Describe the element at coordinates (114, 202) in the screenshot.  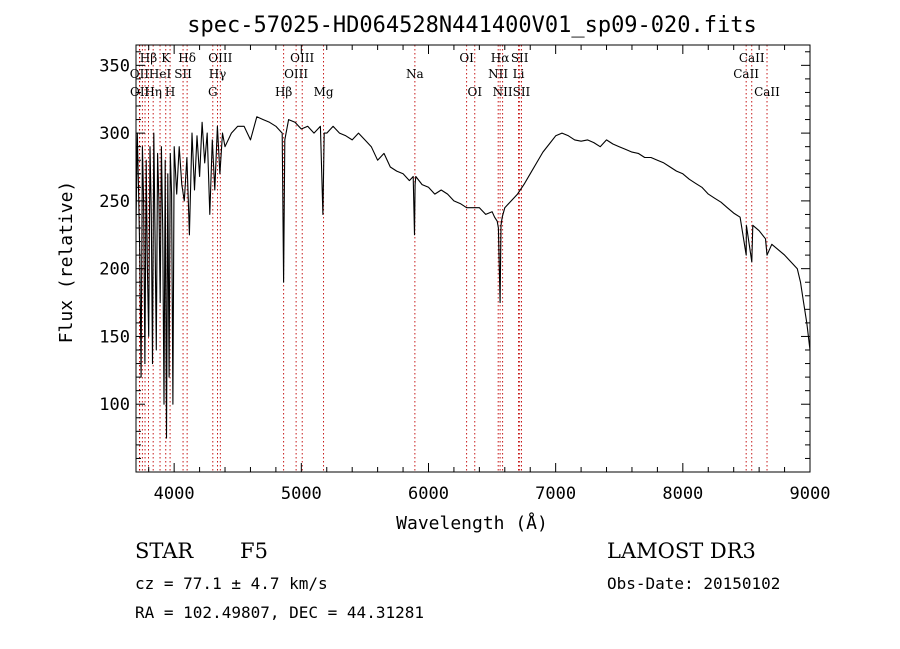
I see `y-tick-label: 250` at that location.